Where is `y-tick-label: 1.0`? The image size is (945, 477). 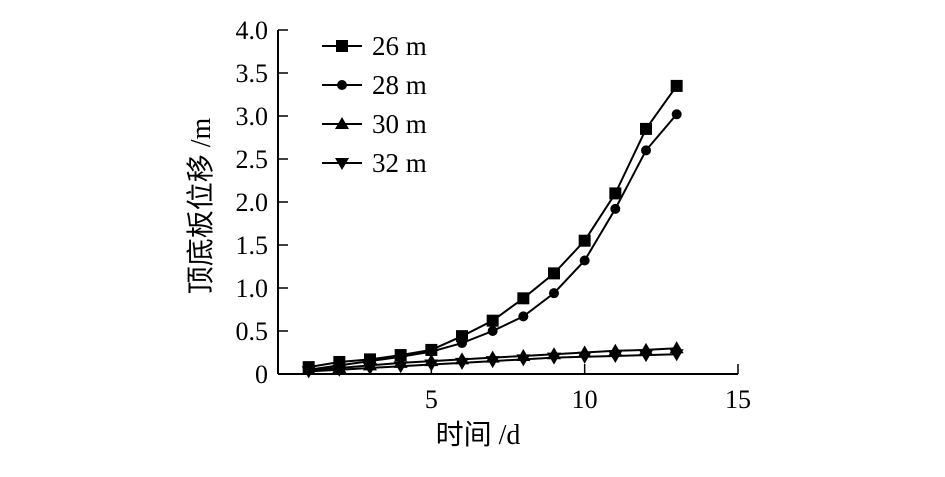 y-tick-label: 1.0 is located at coordinates (252, 288).